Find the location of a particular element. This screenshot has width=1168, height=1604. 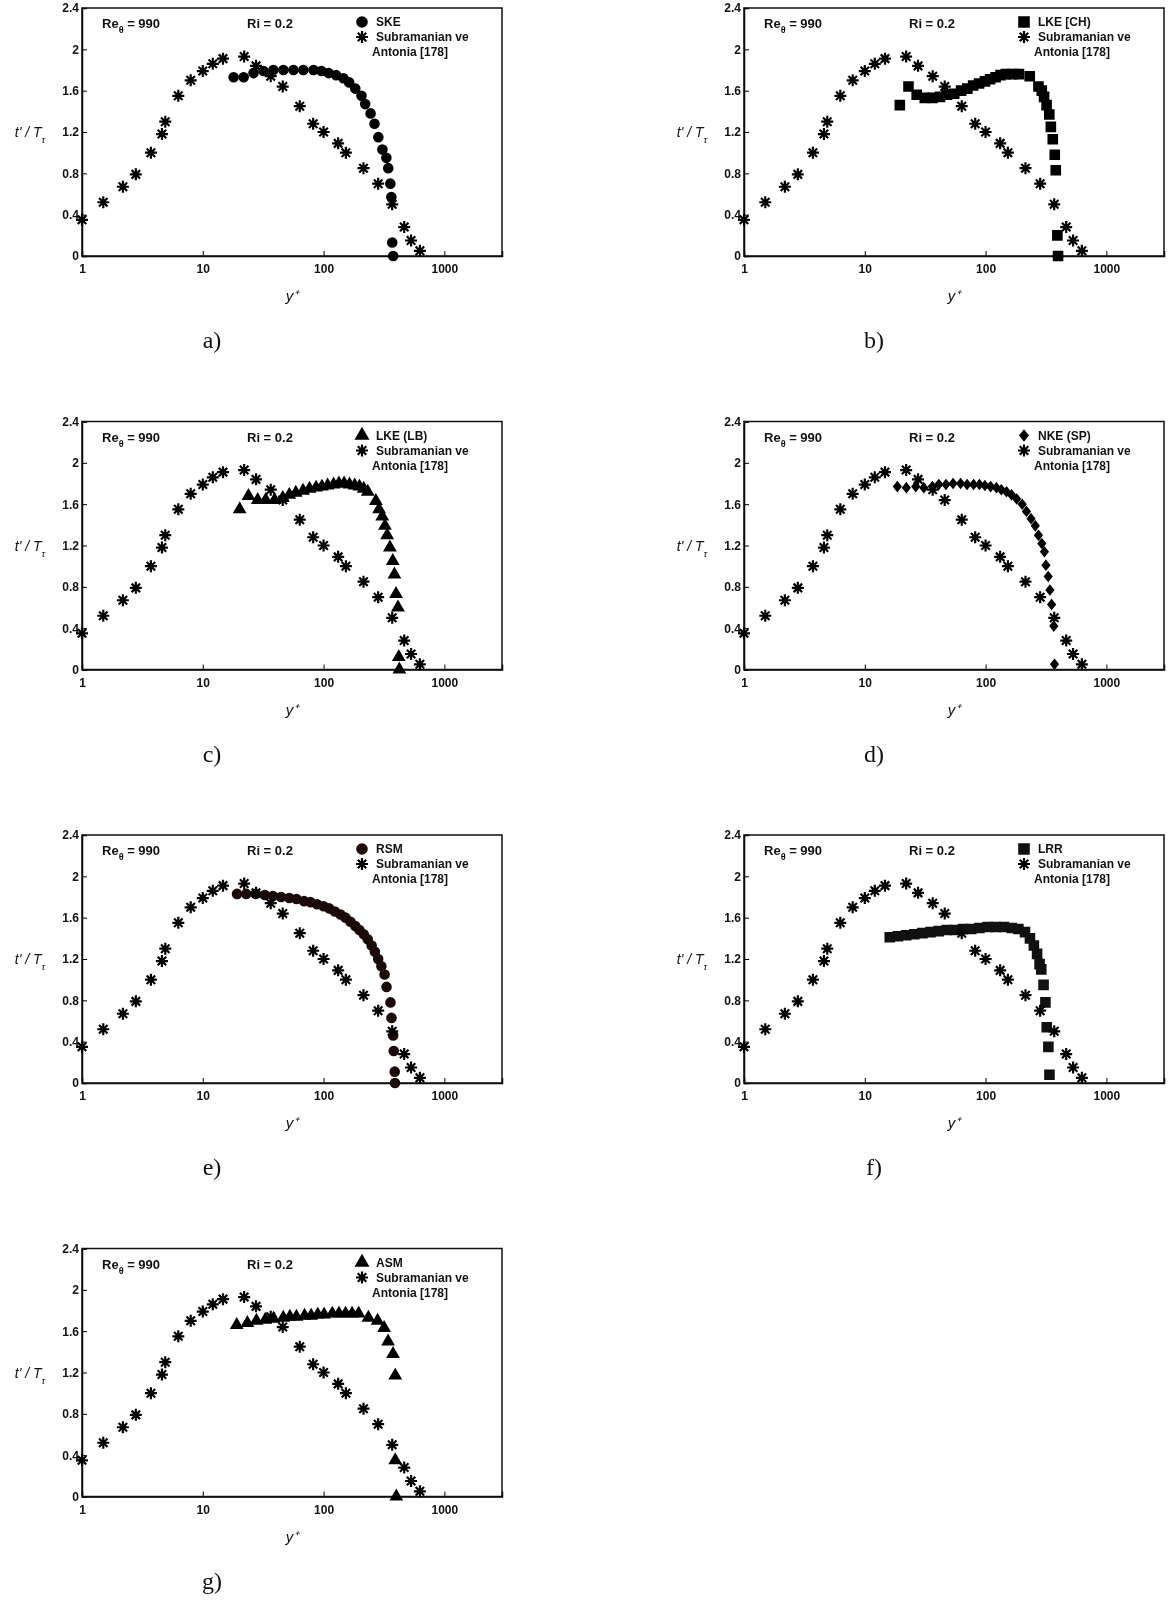

text: a) is located at coordinates (212, 340).